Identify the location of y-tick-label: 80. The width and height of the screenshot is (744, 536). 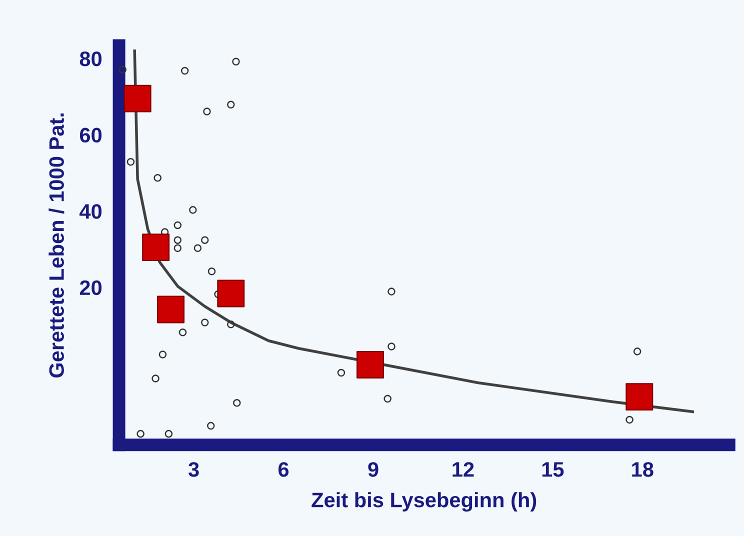
(91, 59).